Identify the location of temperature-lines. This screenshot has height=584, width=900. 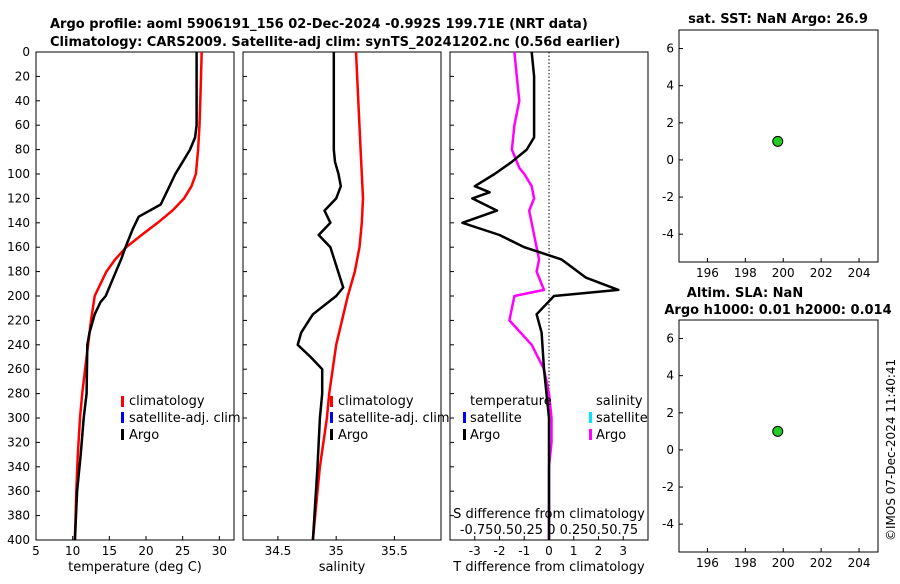
(138, 296).